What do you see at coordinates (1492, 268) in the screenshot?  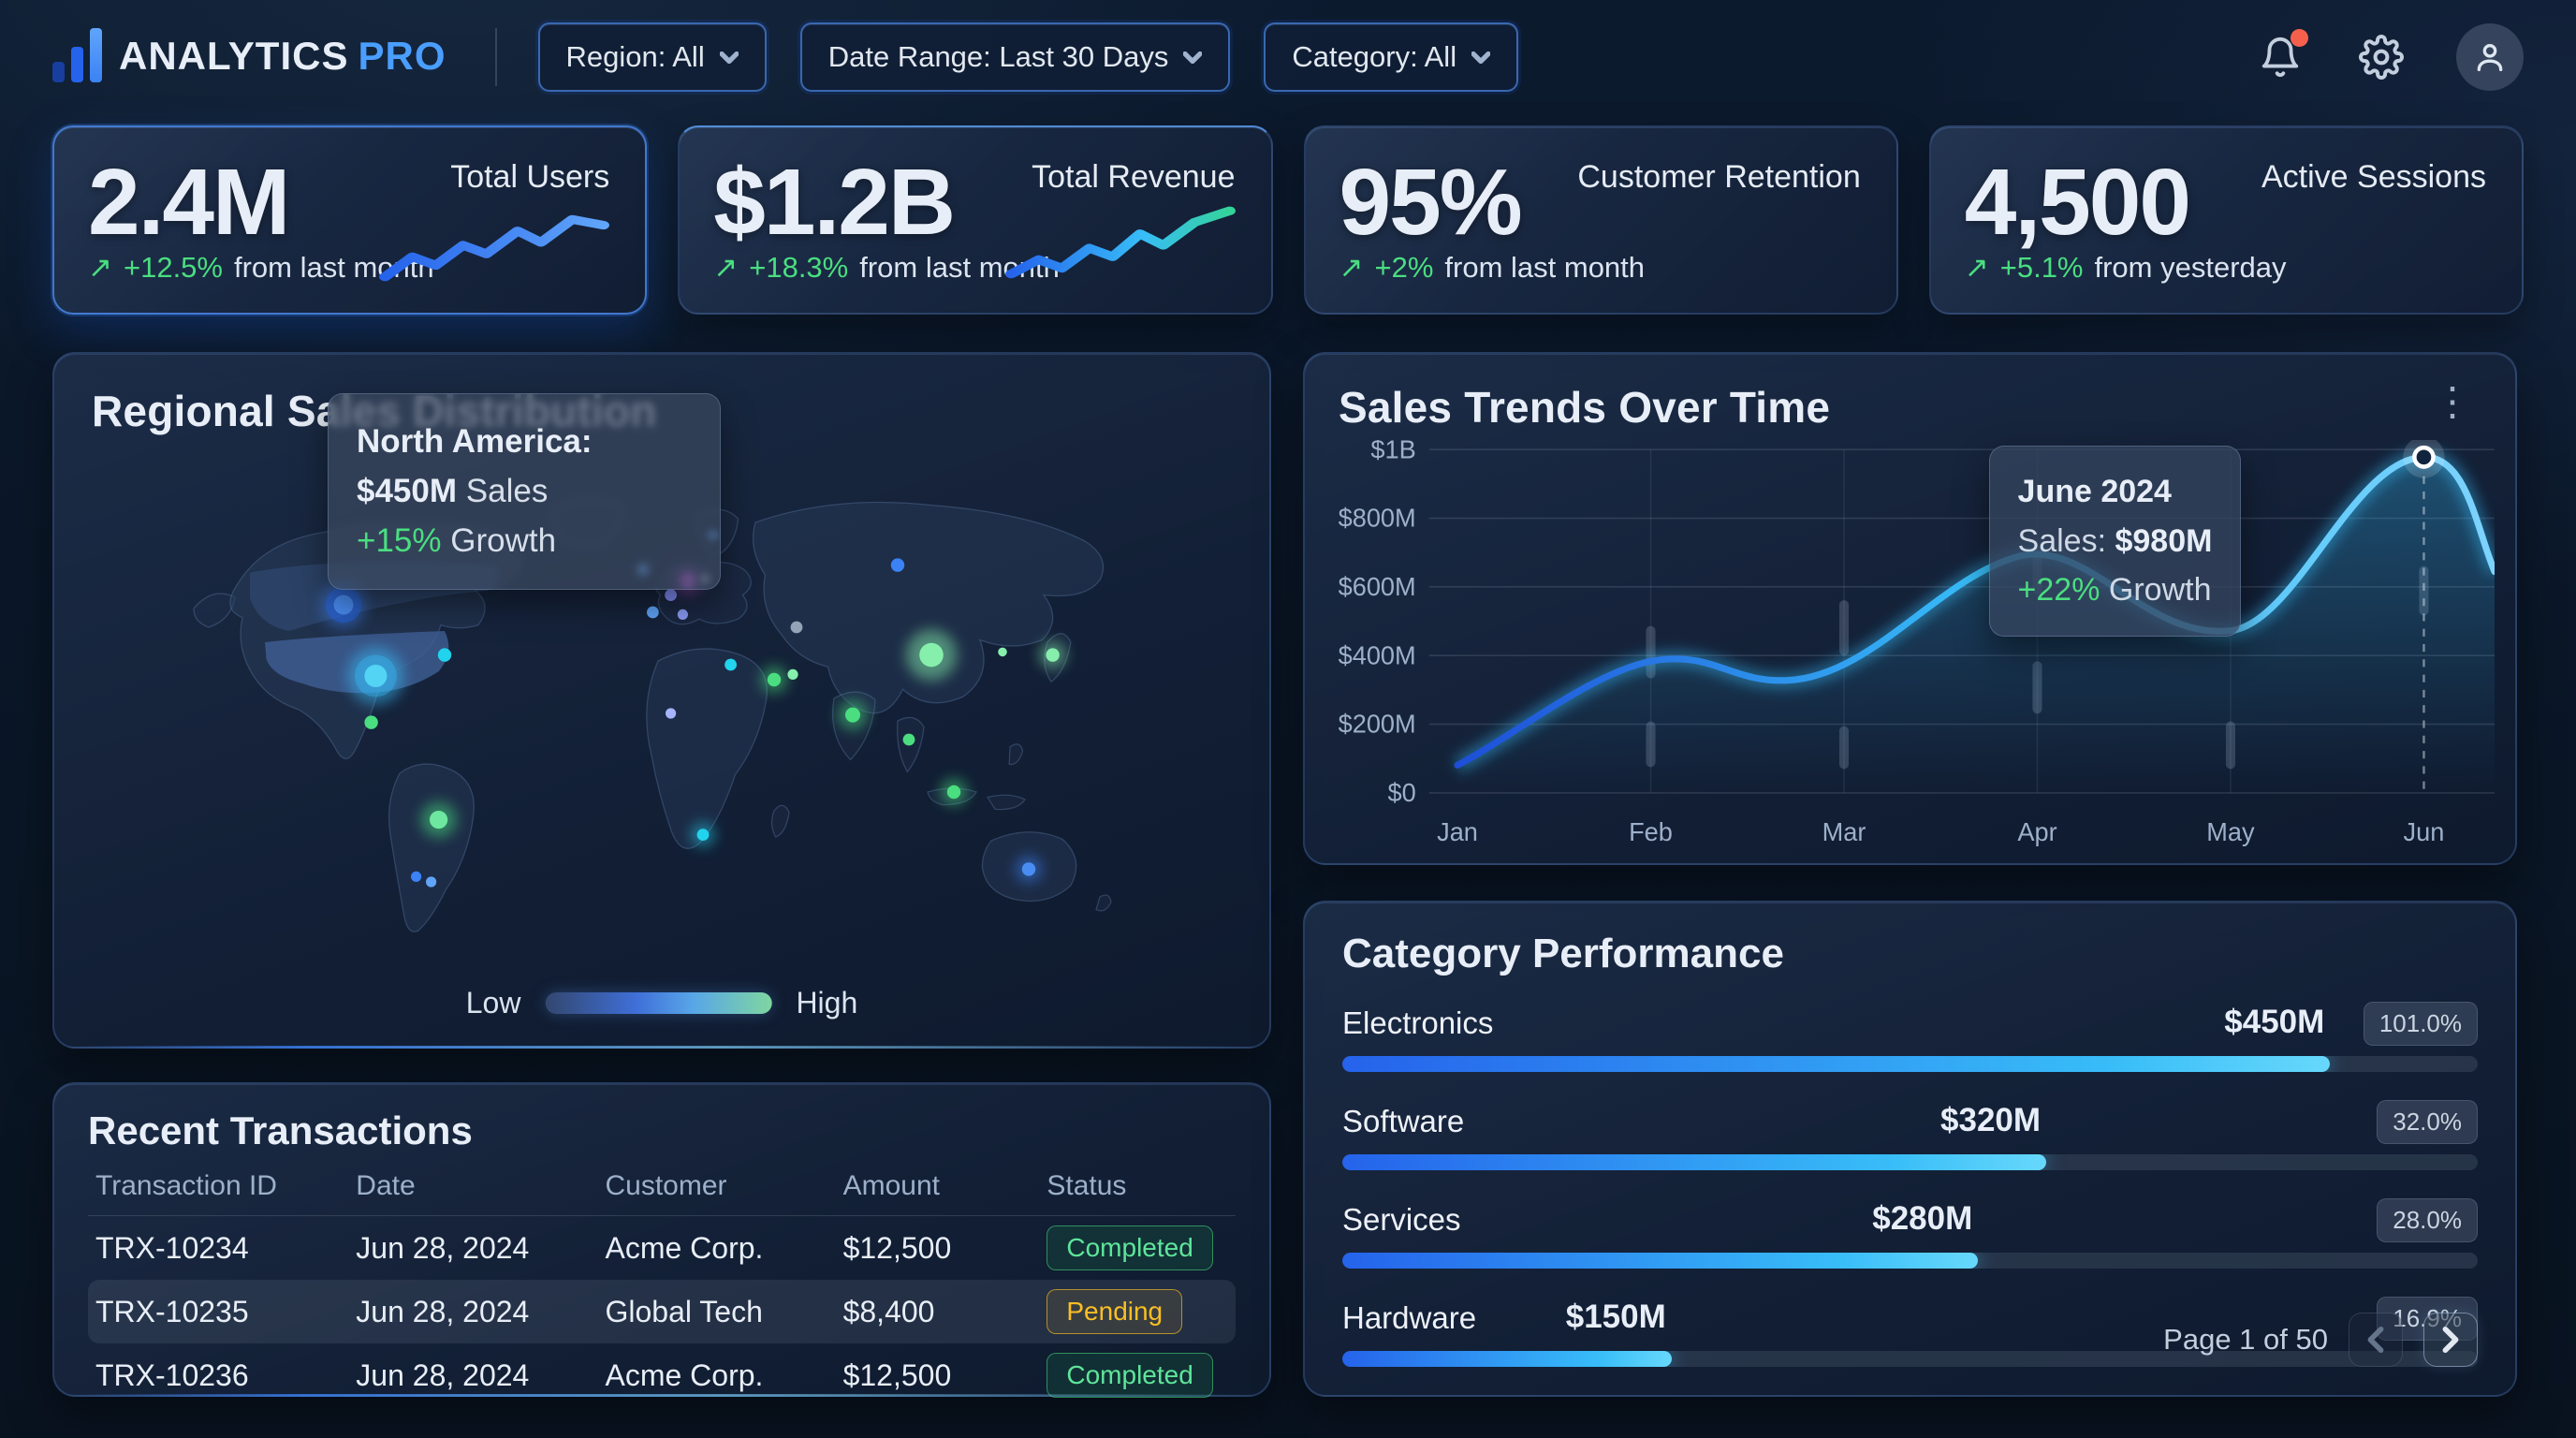 I see `kpi-delta: ↗ +2% from last month` at bounding box center [1492, 268].